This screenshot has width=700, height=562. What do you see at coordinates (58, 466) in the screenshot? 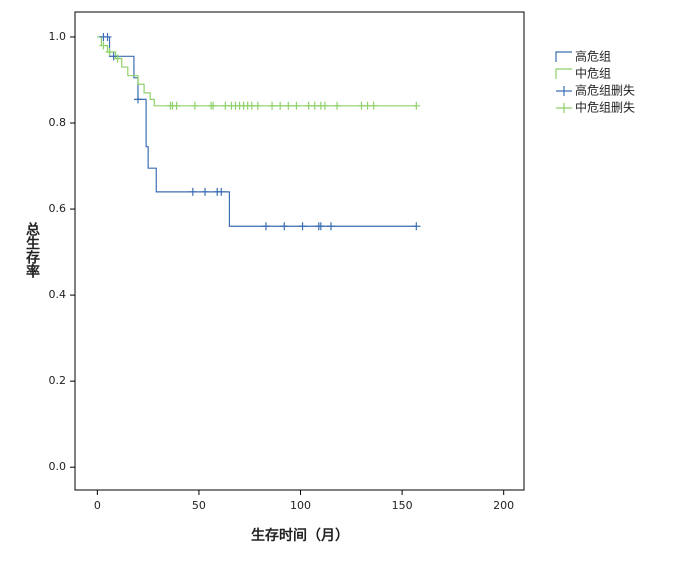
I see `y-tick-label: 0.0` at bounding box center [58, 466].